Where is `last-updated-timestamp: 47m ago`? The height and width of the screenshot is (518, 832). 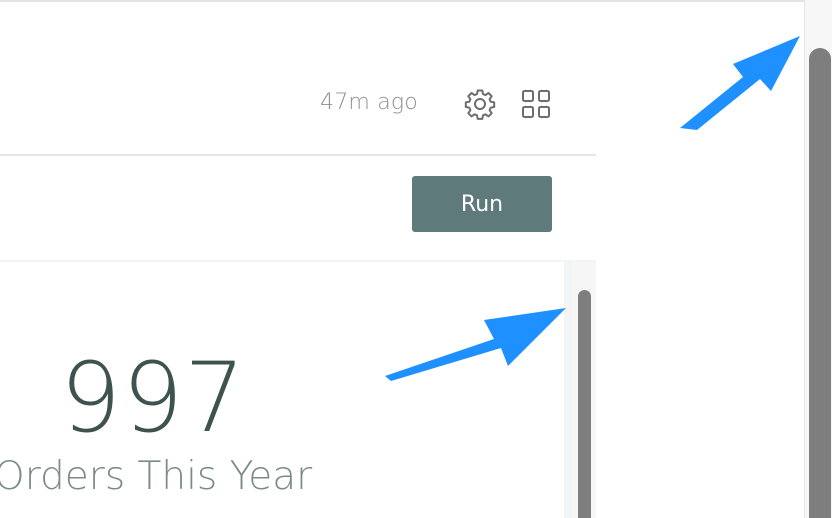 last-updated-timestamp: 47m ago is located at coordinates (369, 102).